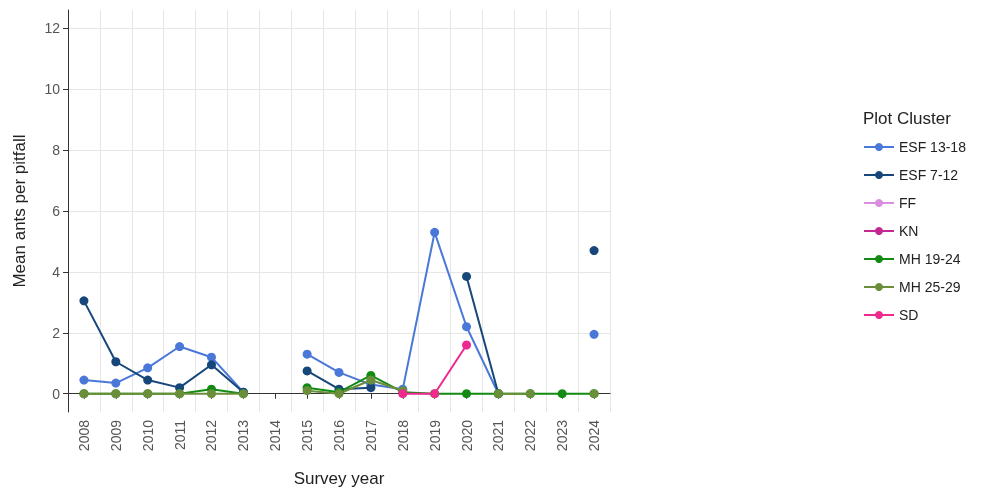 This screenshot has width=1002, height=498. What do you see at coordinates (179, 435) in the screenshot?
I see `x-tick-label: 2011` at bounding box center [179, 435].